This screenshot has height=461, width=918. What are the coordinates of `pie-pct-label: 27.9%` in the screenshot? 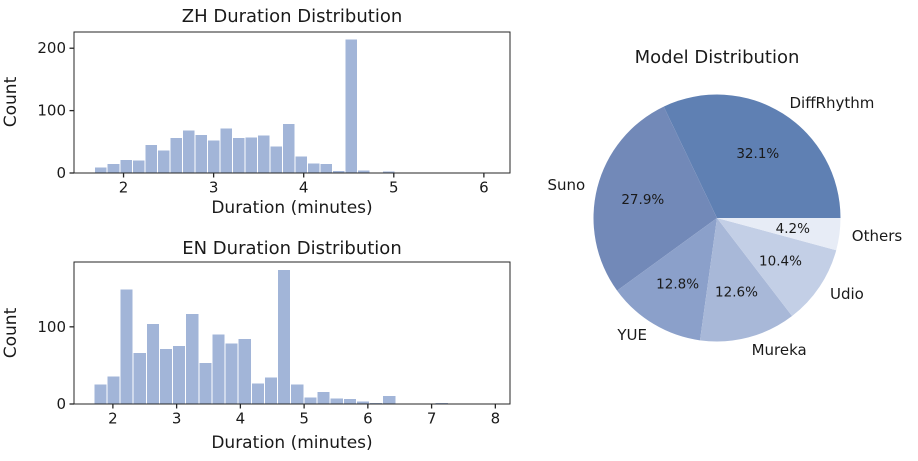 It's located at (642, 200).